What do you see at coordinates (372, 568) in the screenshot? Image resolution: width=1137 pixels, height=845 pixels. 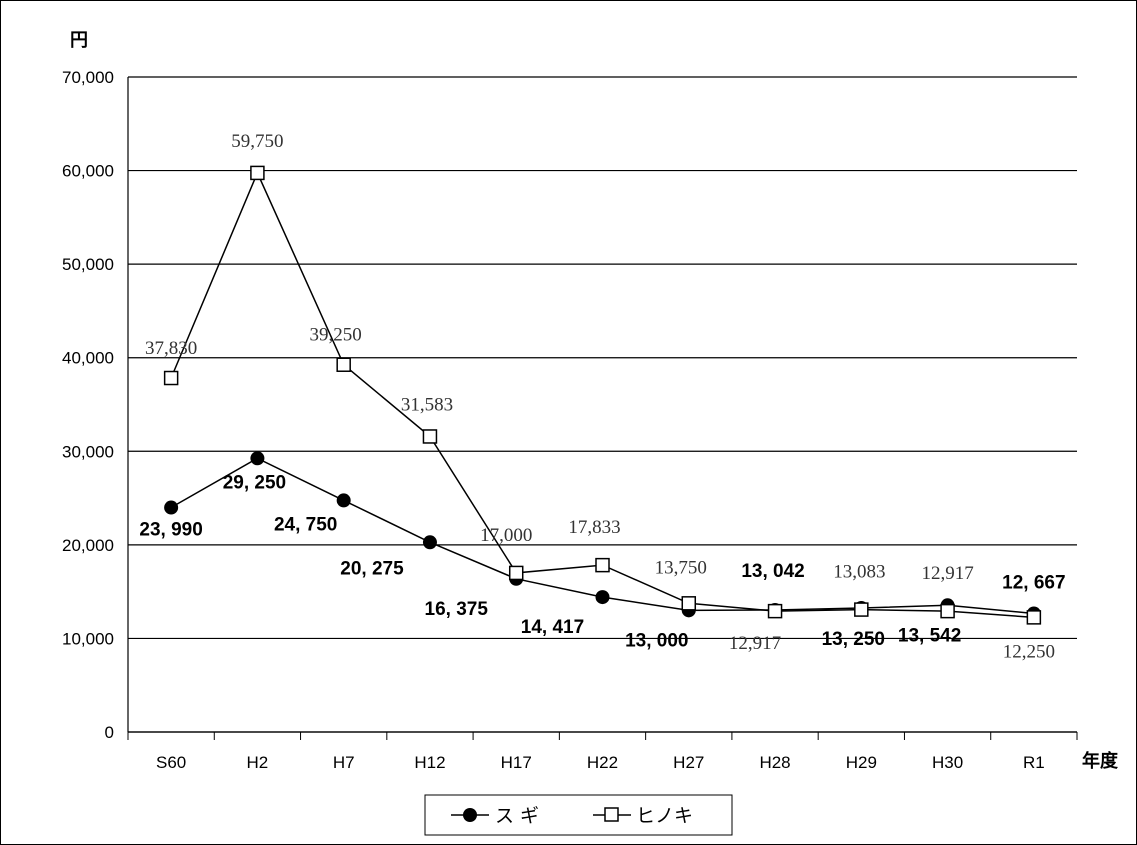 I see `data-label-sugi: 20, 275` at bounding box center [372, 568].